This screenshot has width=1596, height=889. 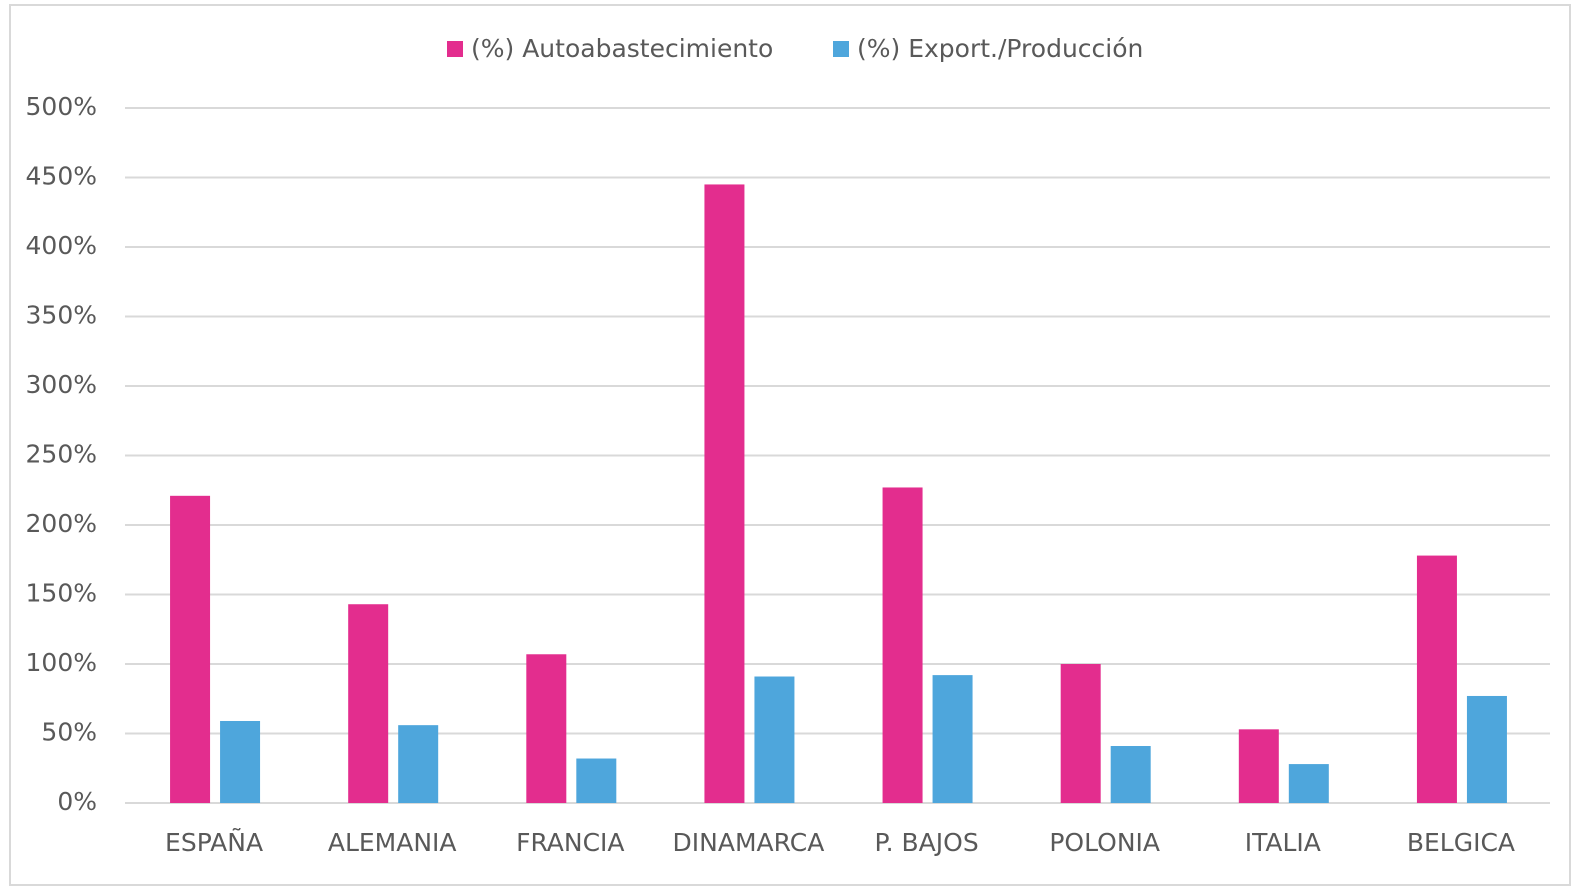 What do you see at coordinates (69, 732) in the screenshot?
I see `y-tick-label: 50%` at bounding box center [69, 732].